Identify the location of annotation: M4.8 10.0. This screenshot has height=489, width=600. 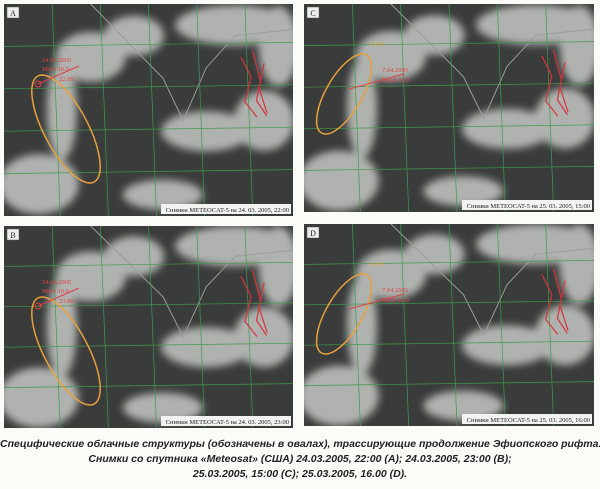
(395, 80).